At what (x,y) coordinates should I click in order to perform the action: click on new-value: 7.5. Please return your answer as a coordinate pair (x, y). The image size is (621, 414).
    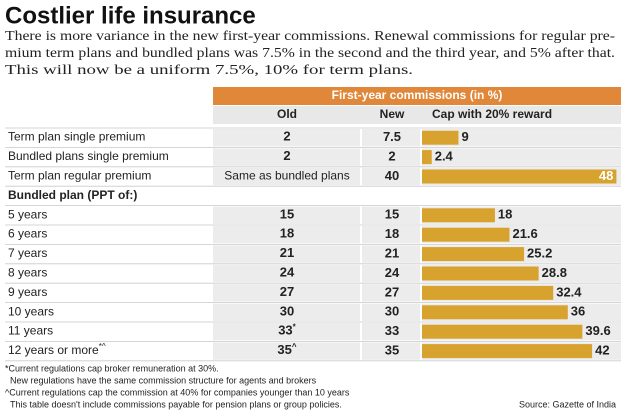
    Looking at the image, I should click on (392, 136).